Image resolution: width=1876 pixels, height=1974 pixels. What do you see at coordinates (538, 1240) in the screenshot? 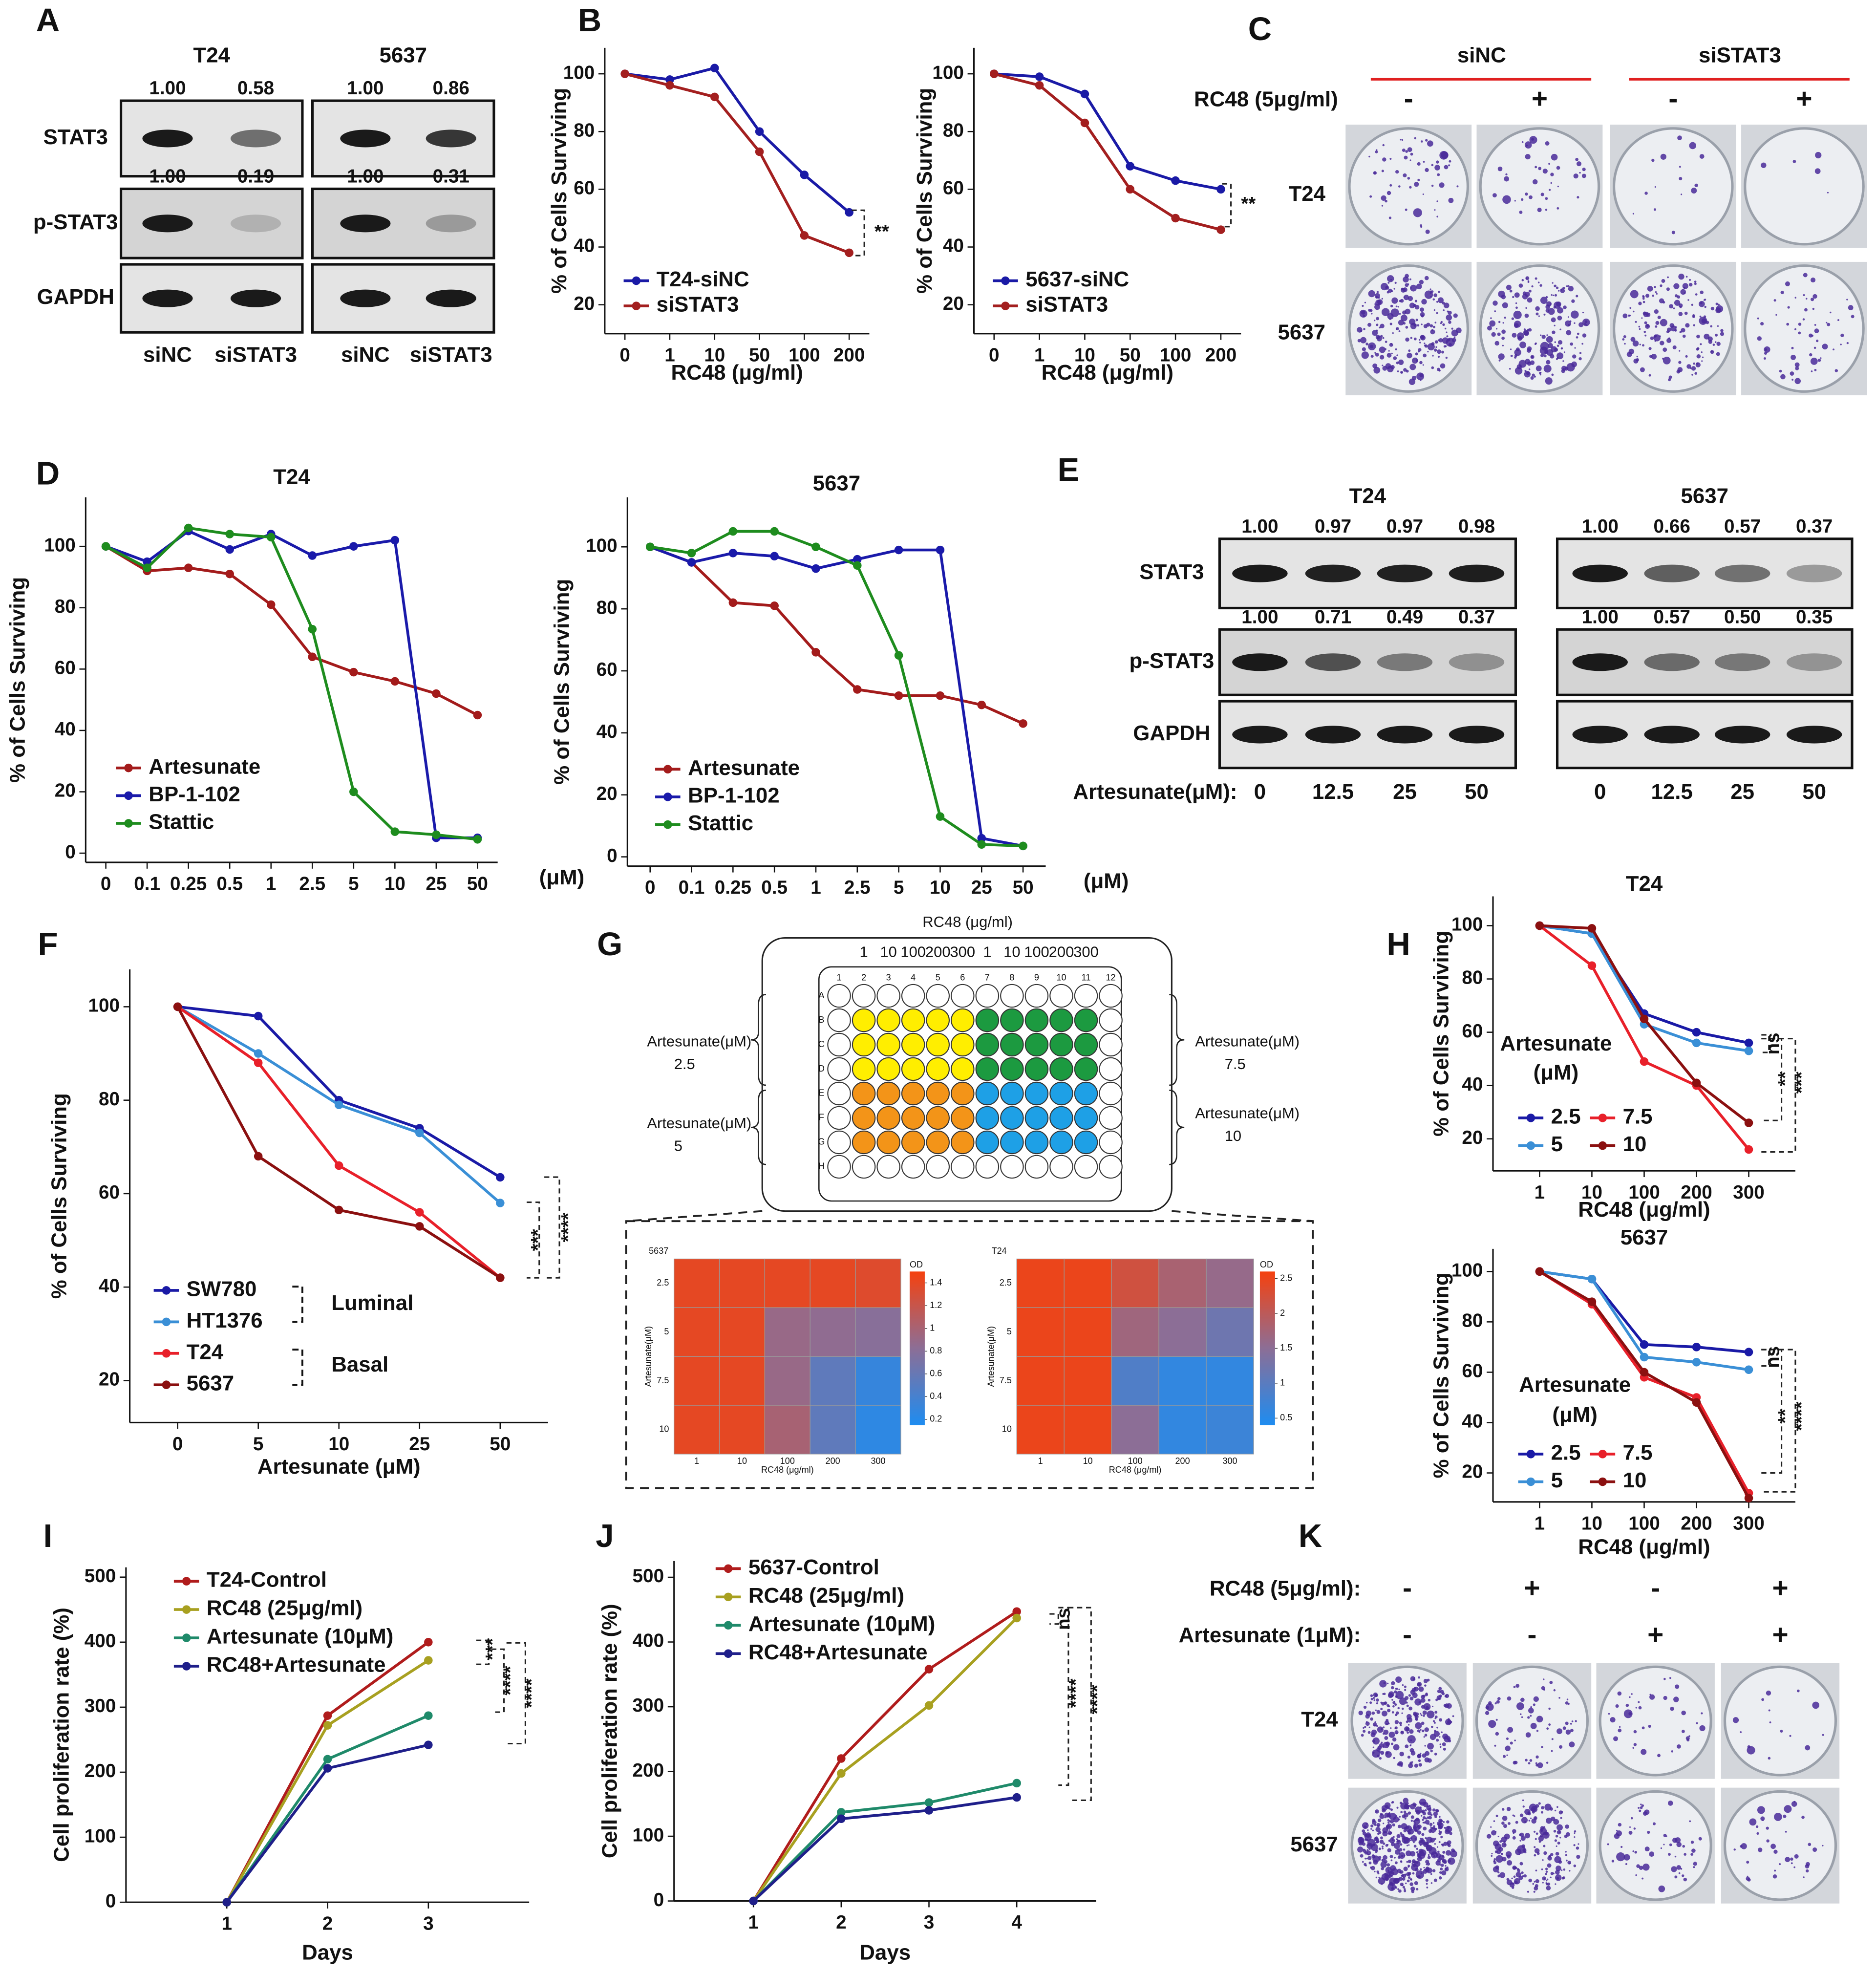
I see `significance-label: ***` at bounding box center [538, 1240].